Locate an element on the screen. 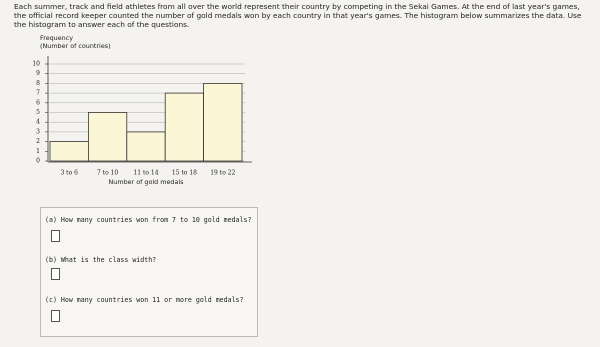  x-tick-label: 15 to 18 is located at coordinates (184, 173).